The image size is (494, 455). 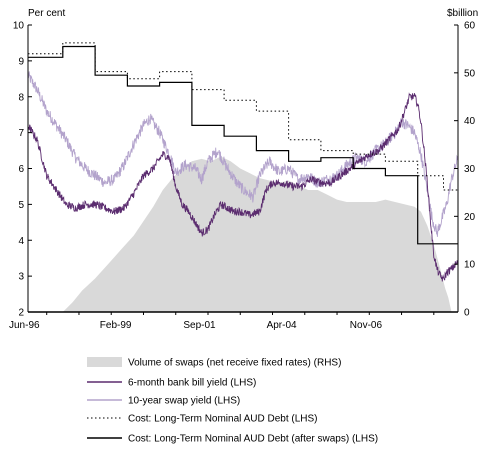 I want to click on left-tick-label: 7, so click(x=21, y=133).